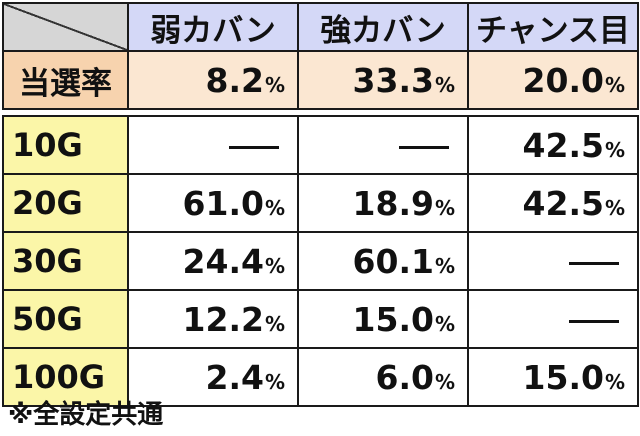  I want to click on value-number: 6.0, so click(404, 377).